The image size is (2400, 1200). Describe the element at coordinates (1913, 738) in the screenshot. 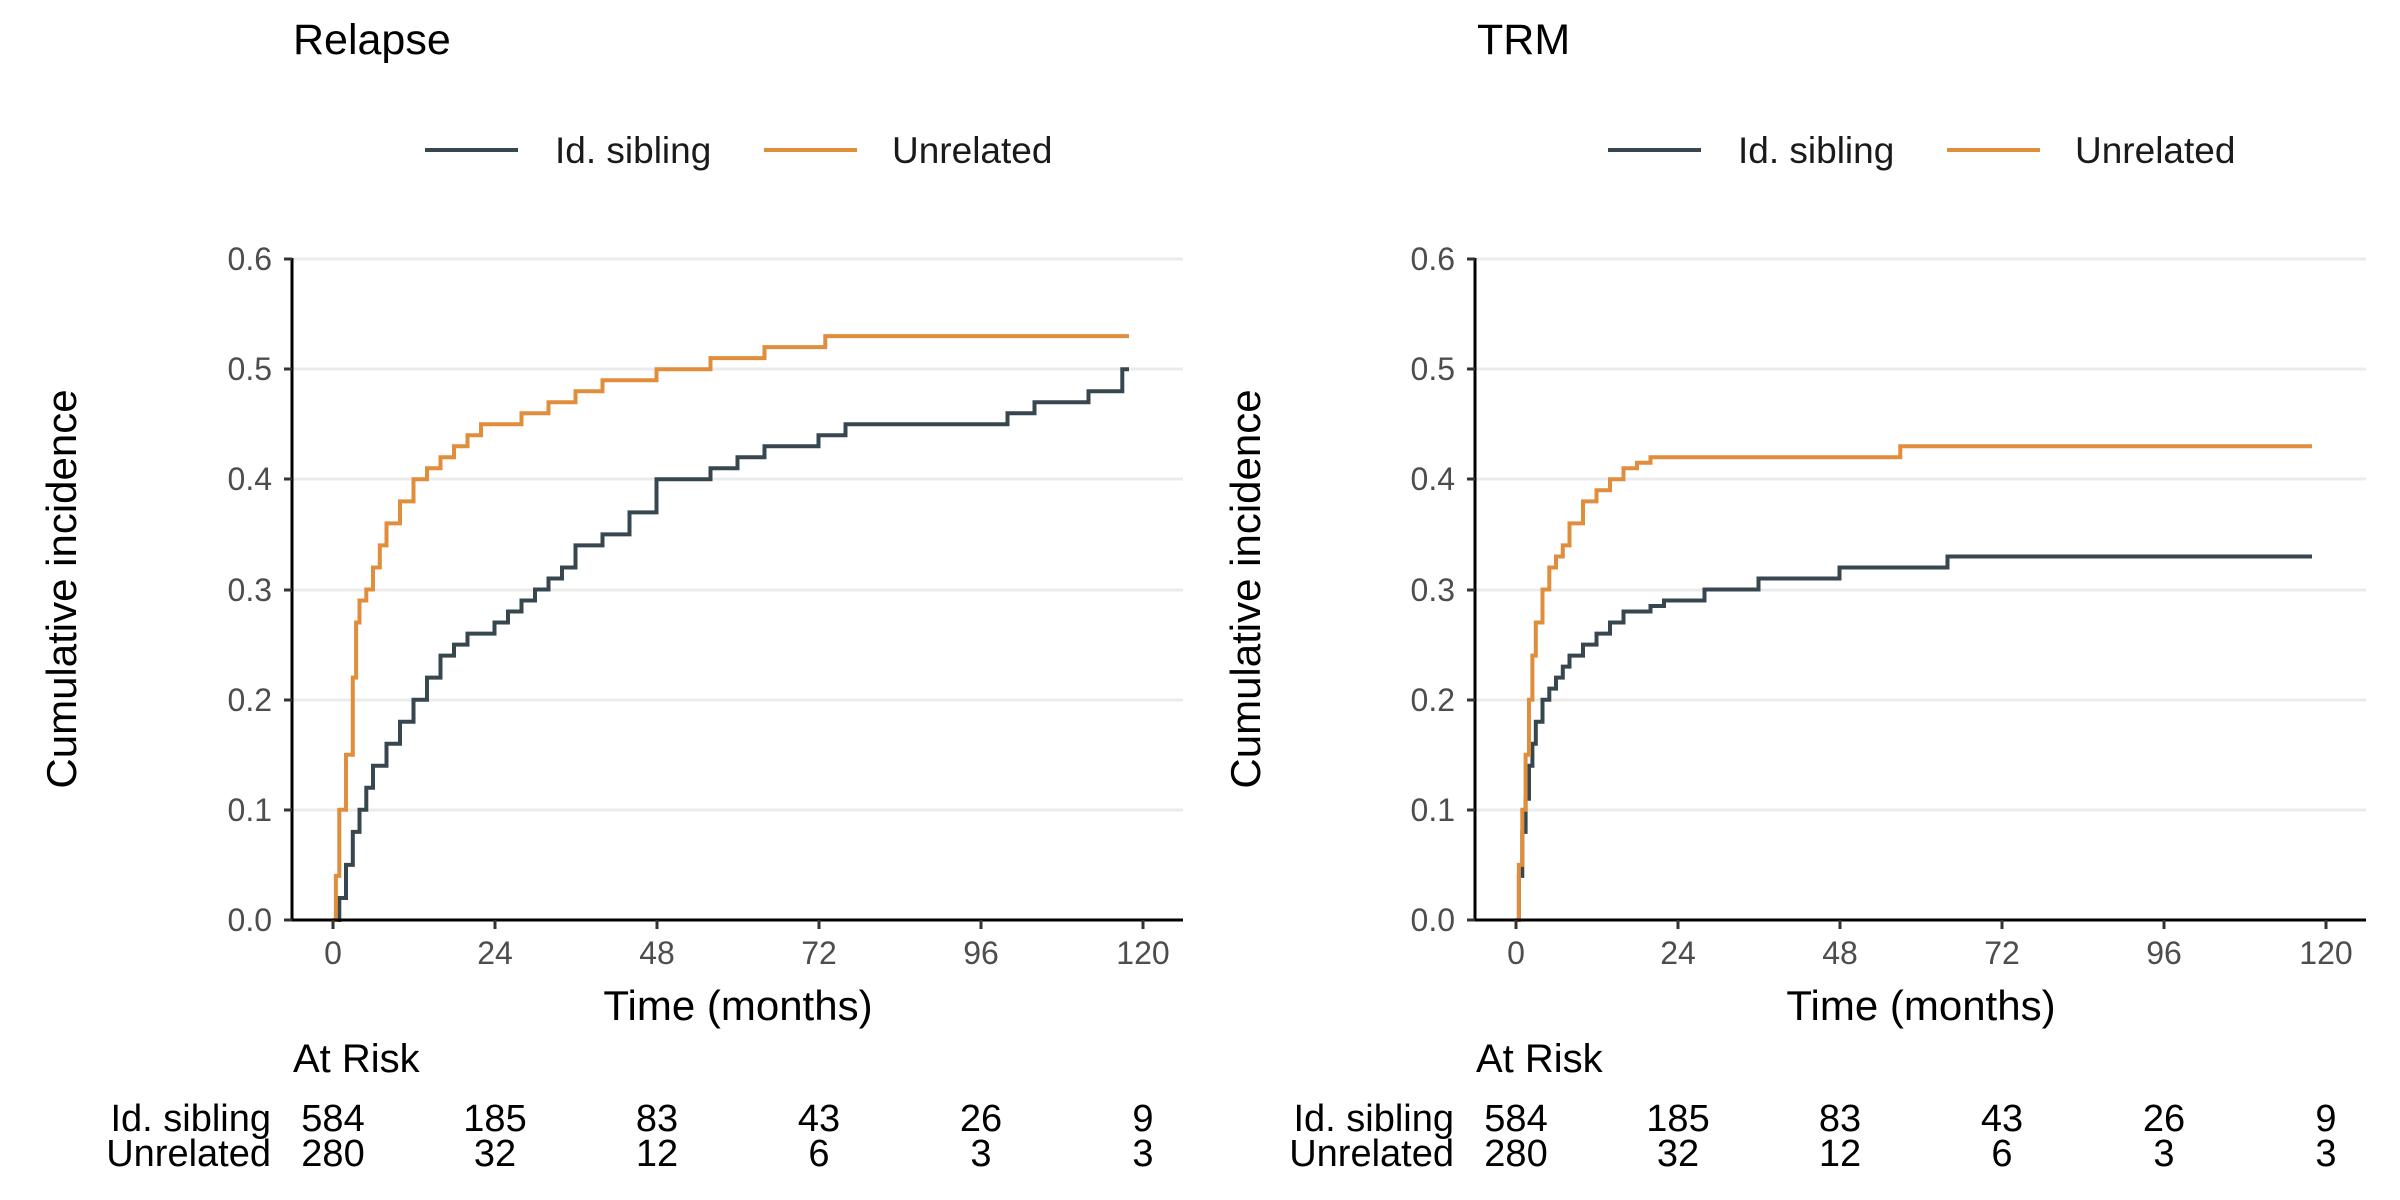

I see `series-line-id-sibling` at that location.